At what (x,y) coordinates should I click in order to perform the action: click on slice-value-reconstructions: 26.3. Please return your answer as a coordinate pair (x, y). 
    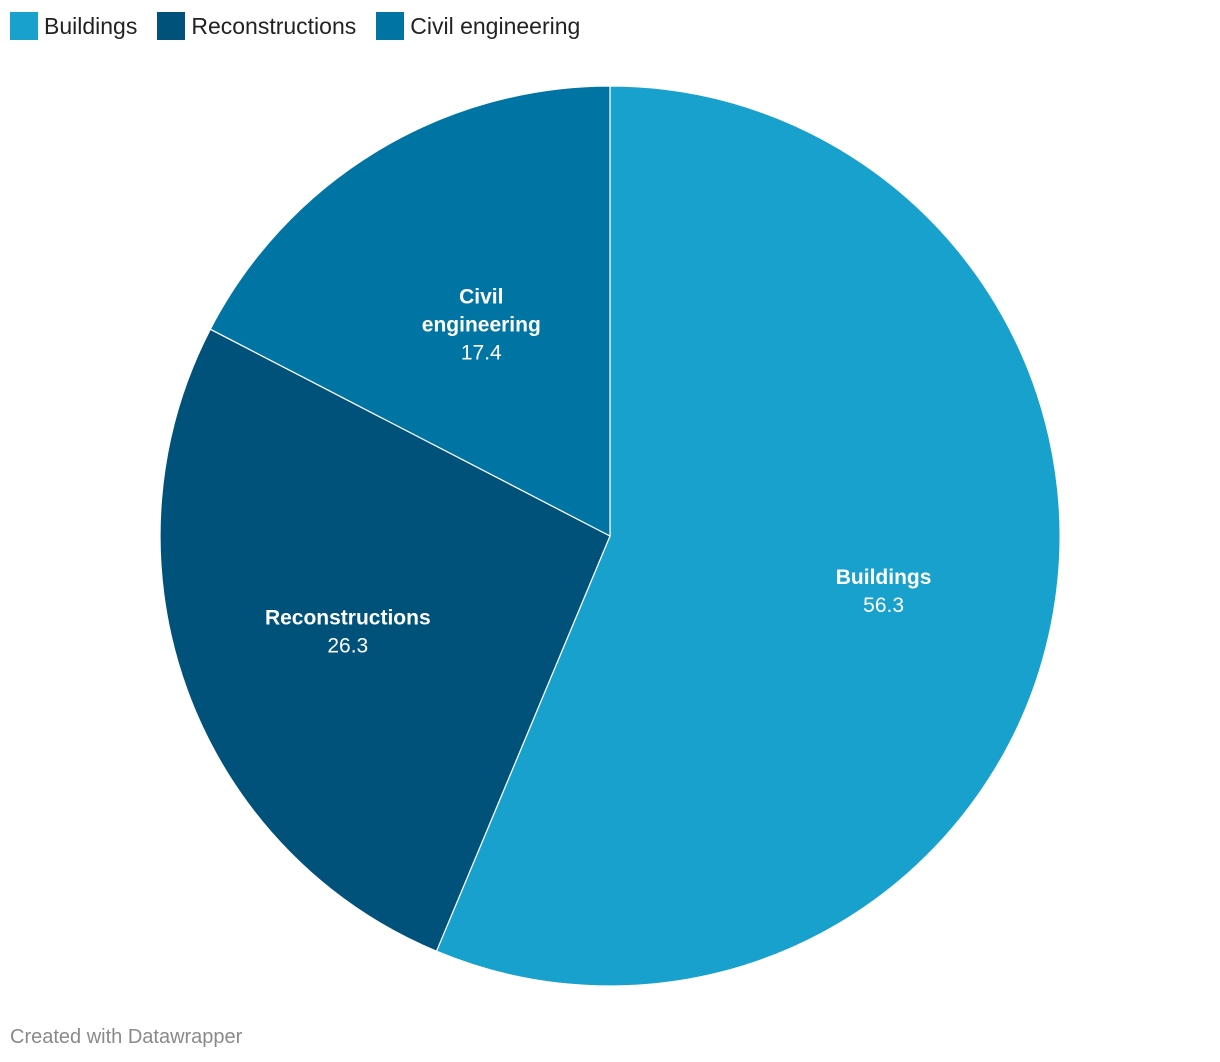
    Looking at the image, I should click on (347, 645).